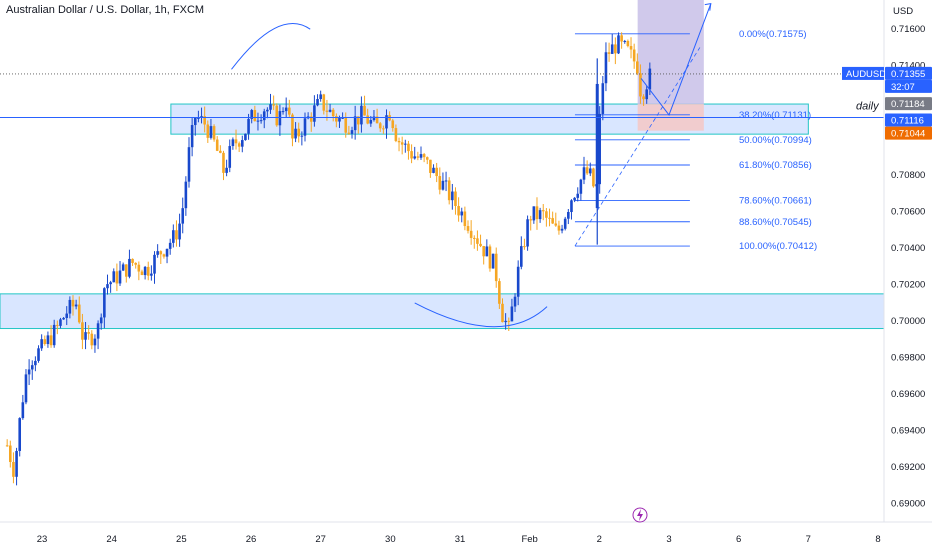 The width and height of the screenshot is (932, 550). I want to click on y-tick-label: 0.71600, so click(908, 29).